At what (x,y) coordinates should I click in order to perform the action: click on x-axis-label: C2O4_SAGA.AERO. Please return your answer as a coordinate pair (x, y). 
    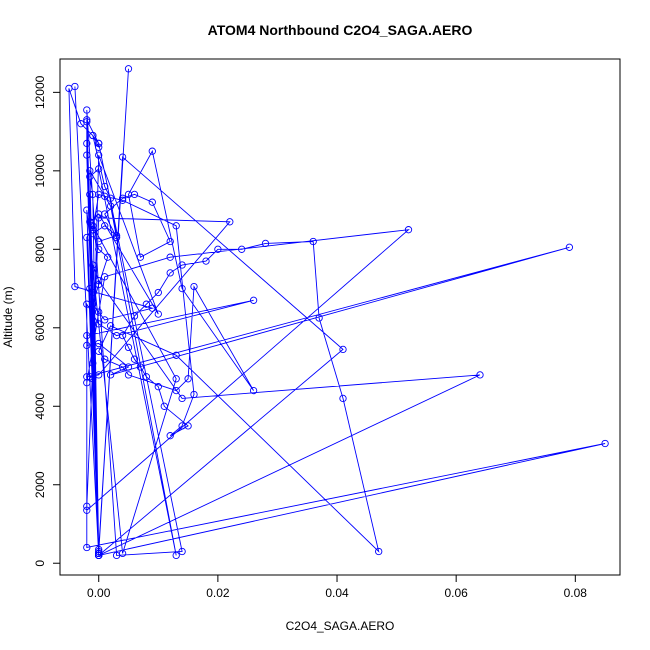
    Looking at the image, I should click on (340, 626).